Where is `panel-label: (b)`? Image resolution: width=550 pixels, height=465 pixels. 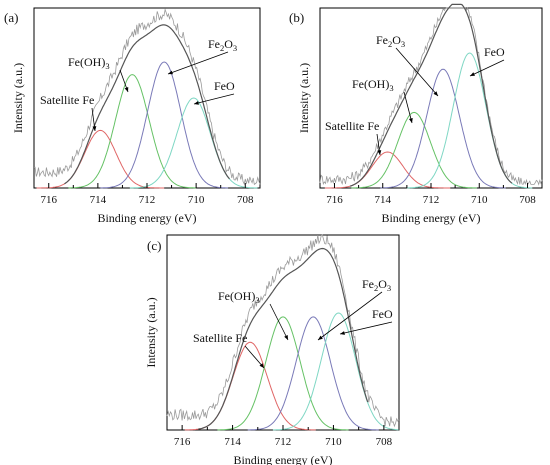
panel-label: (b) is located at coordinates (296, 17).